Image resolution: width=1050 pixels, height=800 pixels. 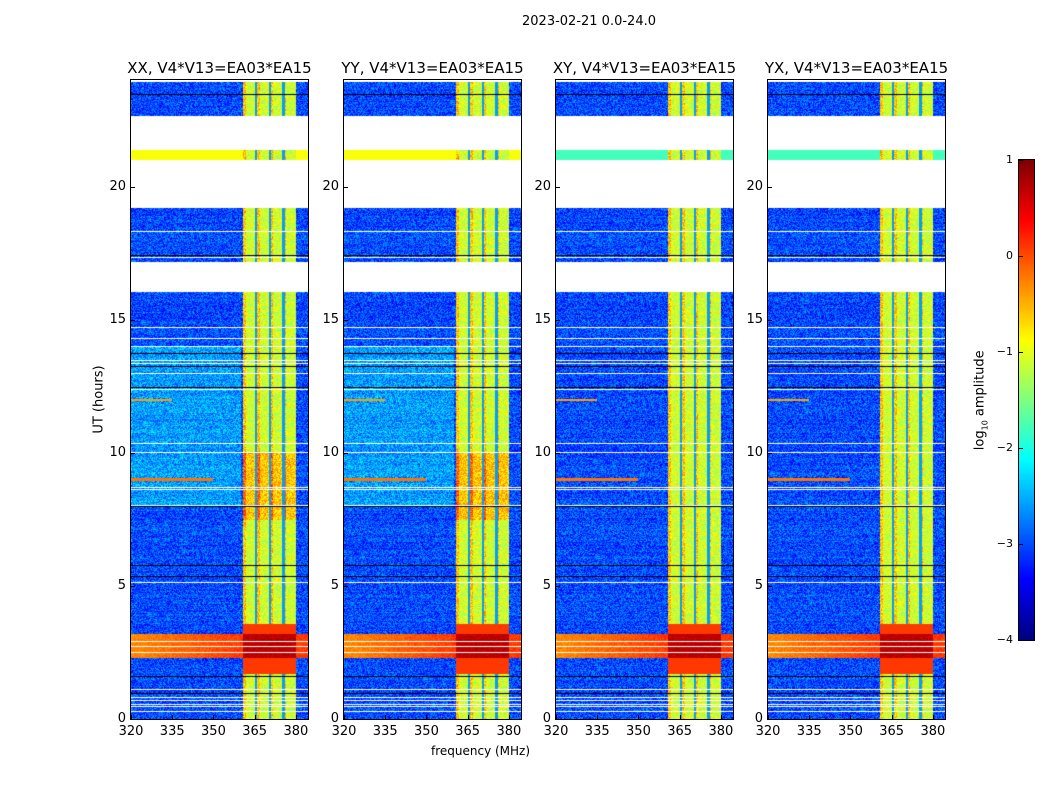 What do you see at coordinates (1009, 255) in the screenshot?
I see `colorbar-tick-label: 0` at bounding box center [1009, 255].